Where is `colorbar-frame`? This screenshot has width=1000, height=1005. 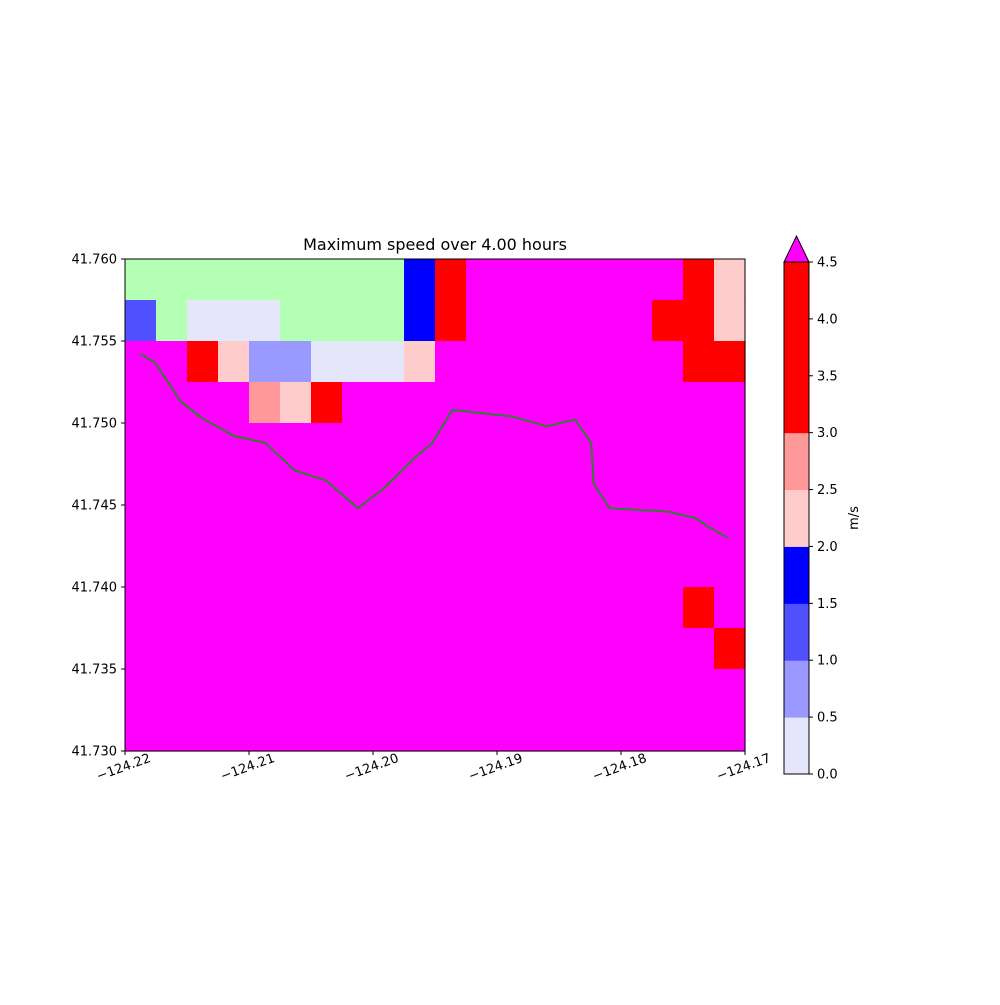
colorbar-frame is located at coordinates (796, 518).